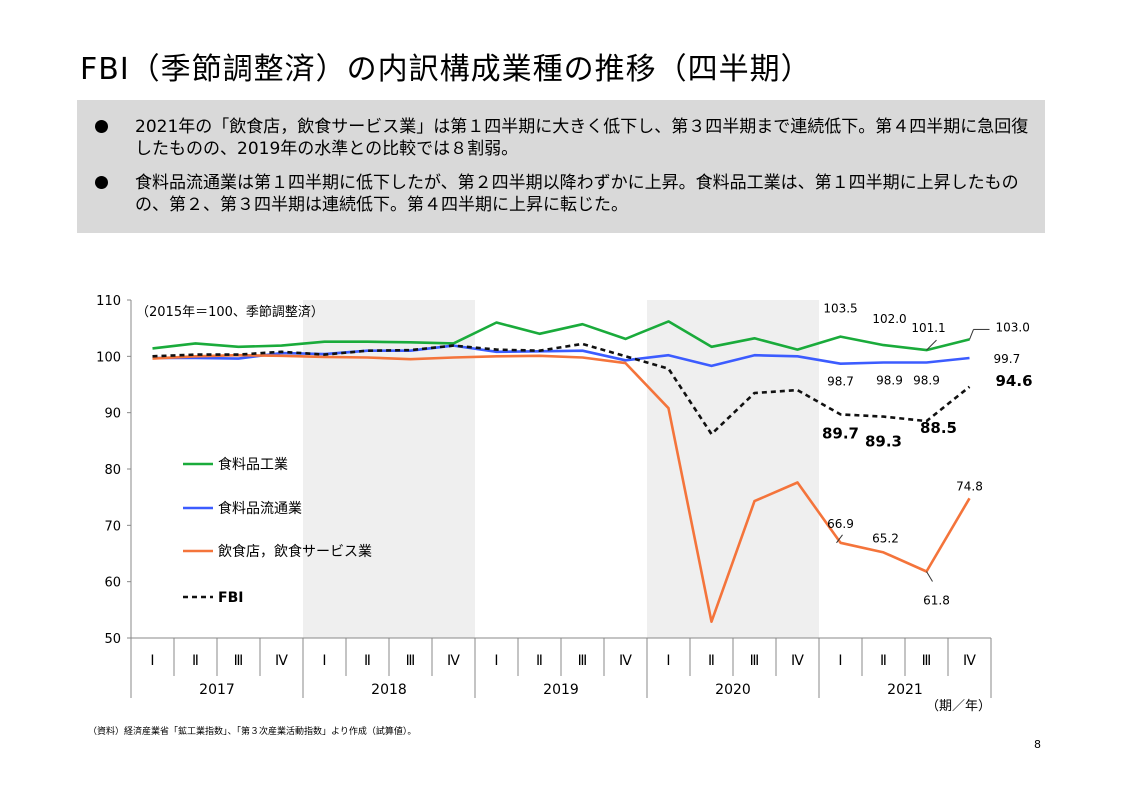 The height and width of the screenshot is (794, 1123). Describe the element at coordinates (840, 524) in the screenshot. I see `data-label: 66.9` at that location.